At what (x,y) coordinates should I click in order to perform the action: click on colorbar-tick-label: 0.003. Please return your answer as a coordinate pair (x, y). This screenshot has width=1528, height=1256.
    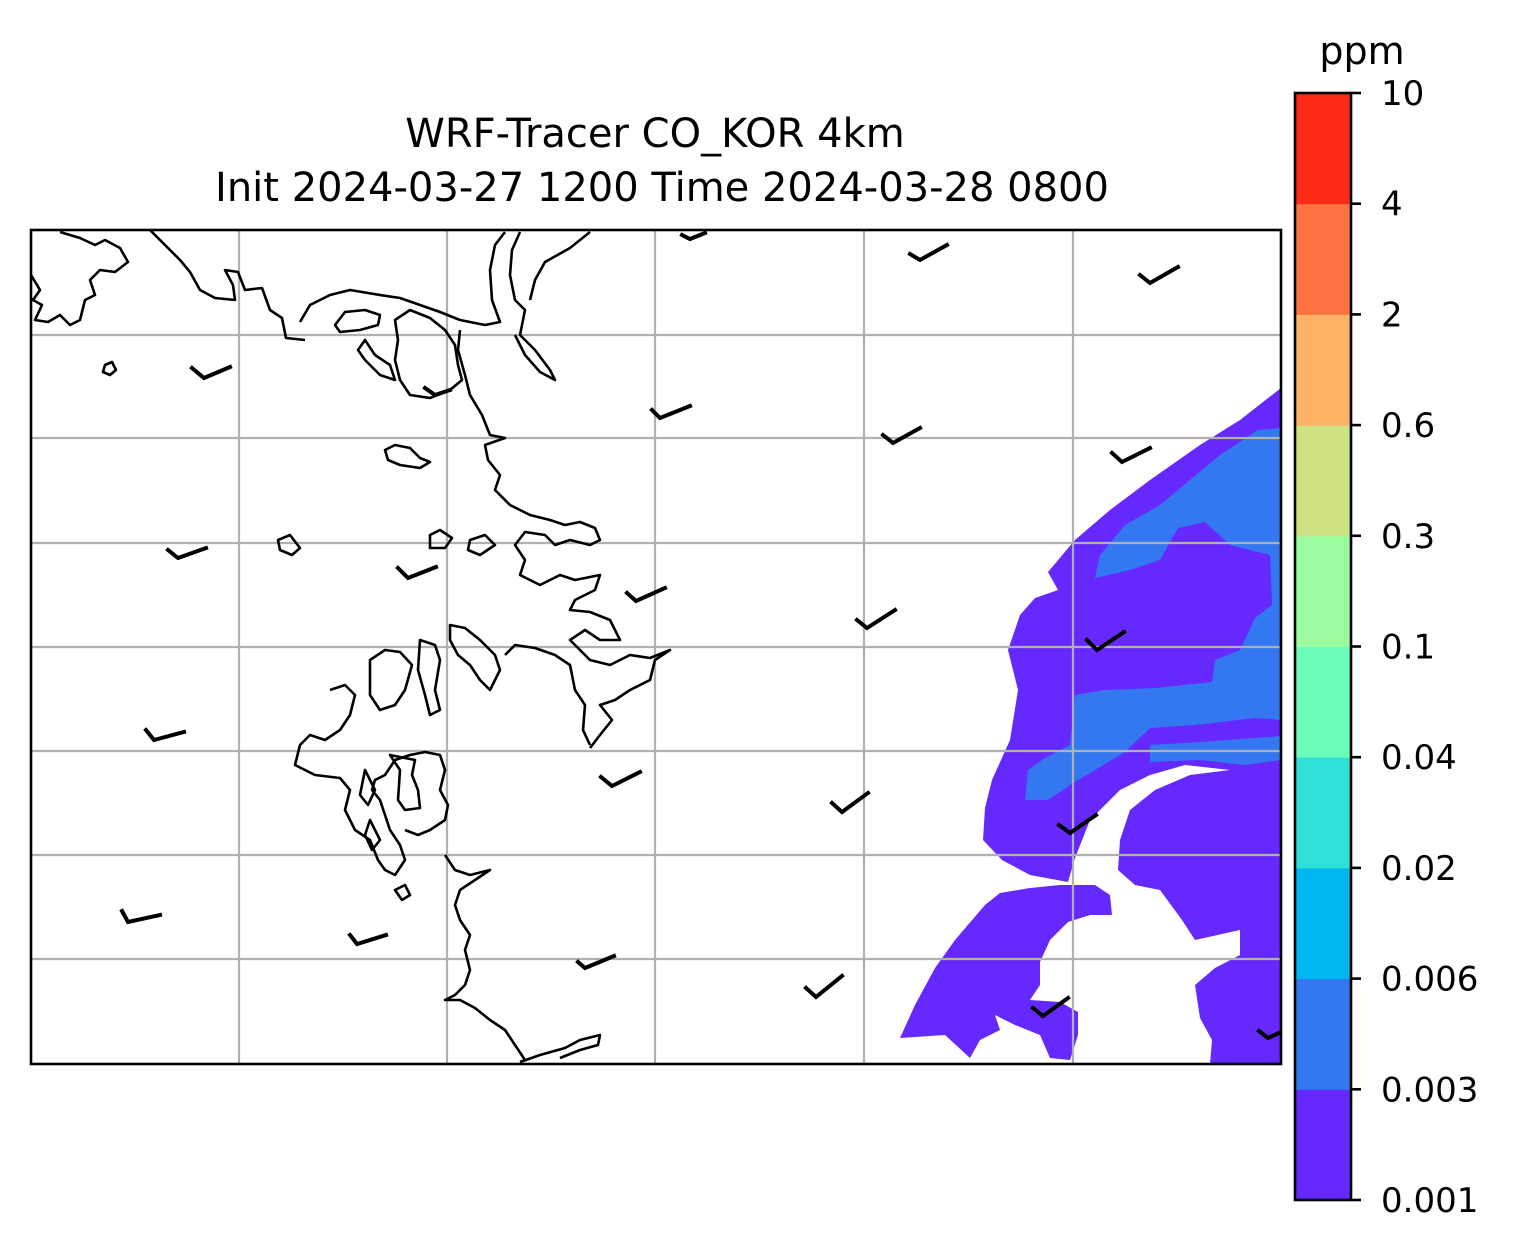
    Looking at the image, I should click on (1429, 1090).